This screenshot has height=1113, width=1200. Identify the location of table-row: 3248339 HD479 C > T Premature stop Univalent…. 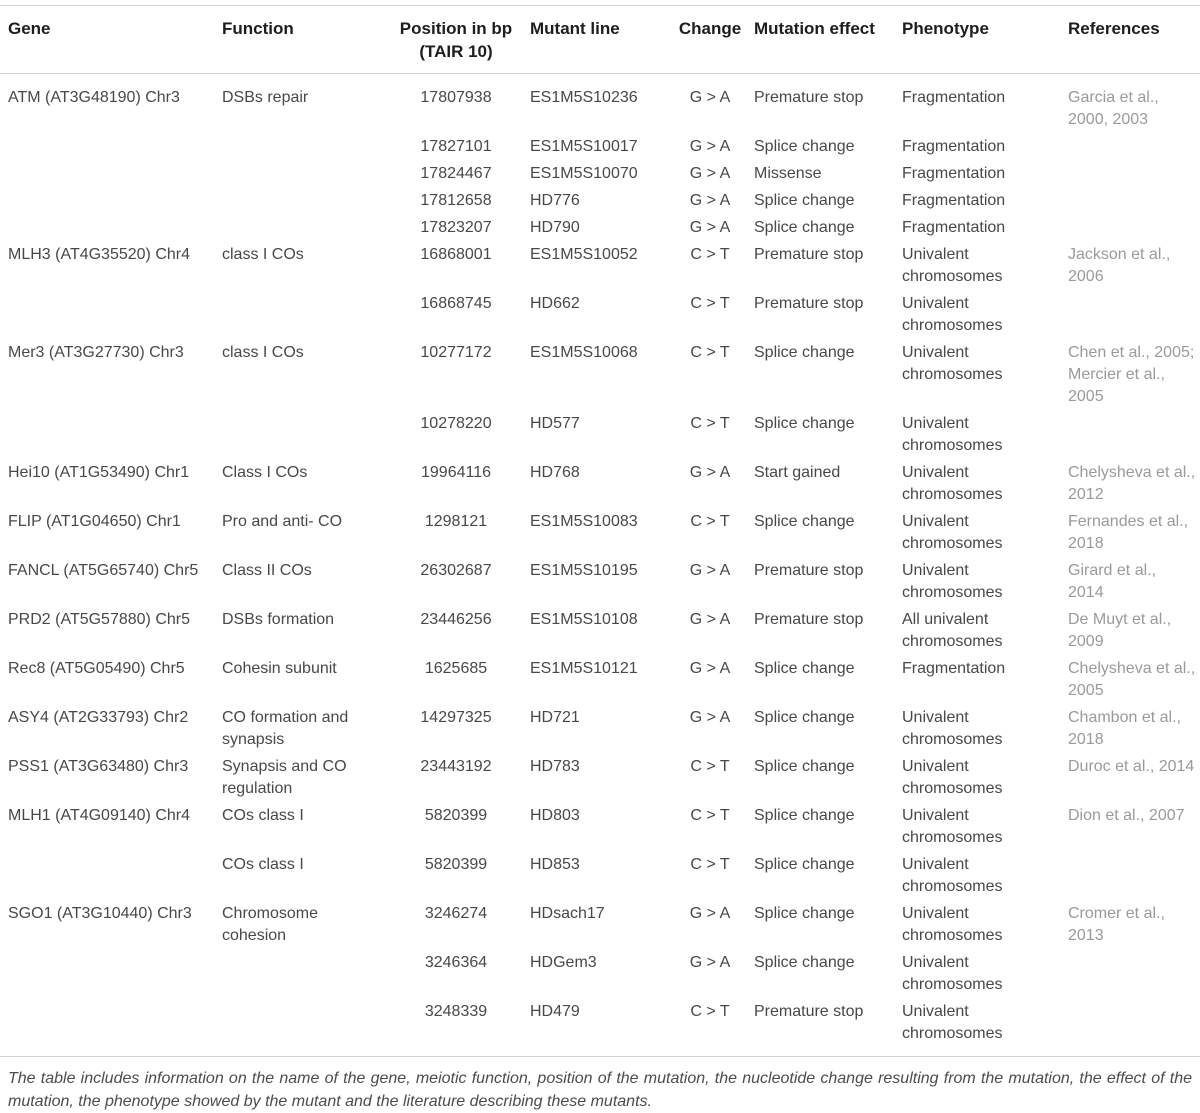
(600, 1025).